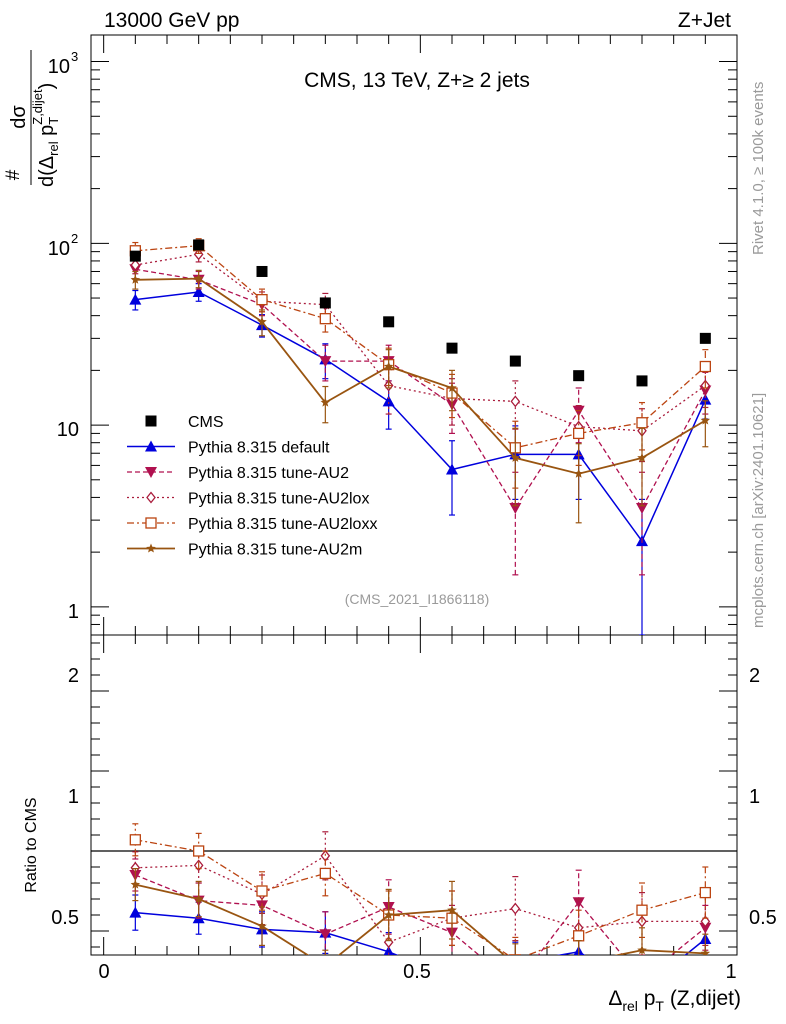 This screenshot has width=786, height=1024. I want to click on xtick-labels: 0 0.5 1, so click(417, 972).